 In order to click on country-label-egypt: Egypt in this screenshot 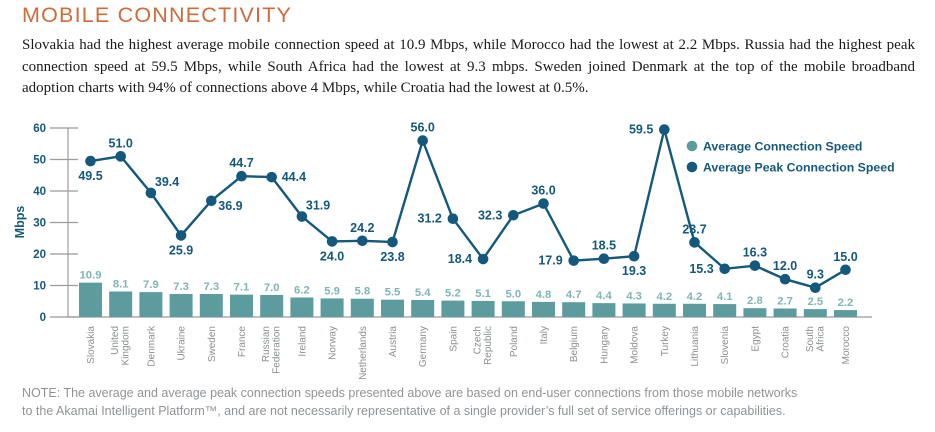, I will do `click(755, 339)`.